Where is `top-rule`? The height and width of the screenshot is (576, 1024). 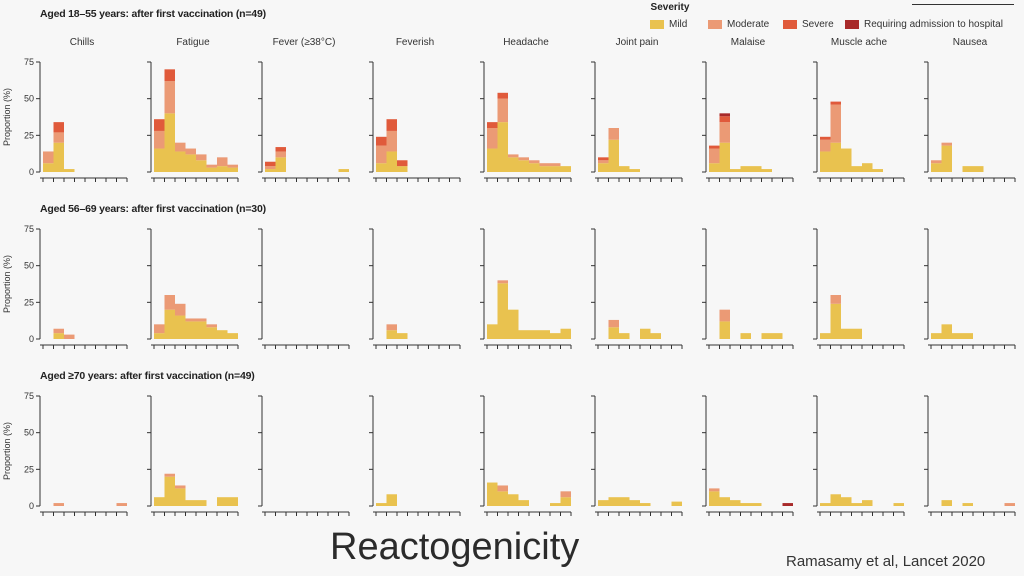
top-rule is located at coordinates (963, 4).